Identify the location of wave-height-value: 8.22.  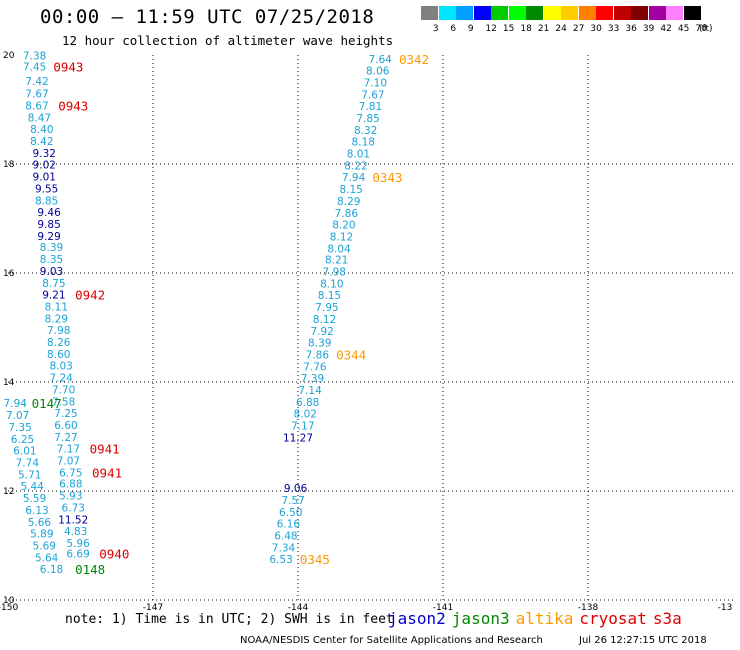
(355, 166).